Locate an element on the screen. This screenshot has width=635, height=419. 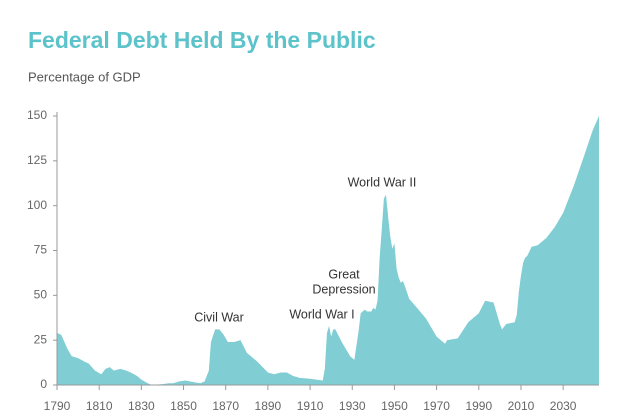
x-tick-label: 1910 is located at coordinates (310, 406).